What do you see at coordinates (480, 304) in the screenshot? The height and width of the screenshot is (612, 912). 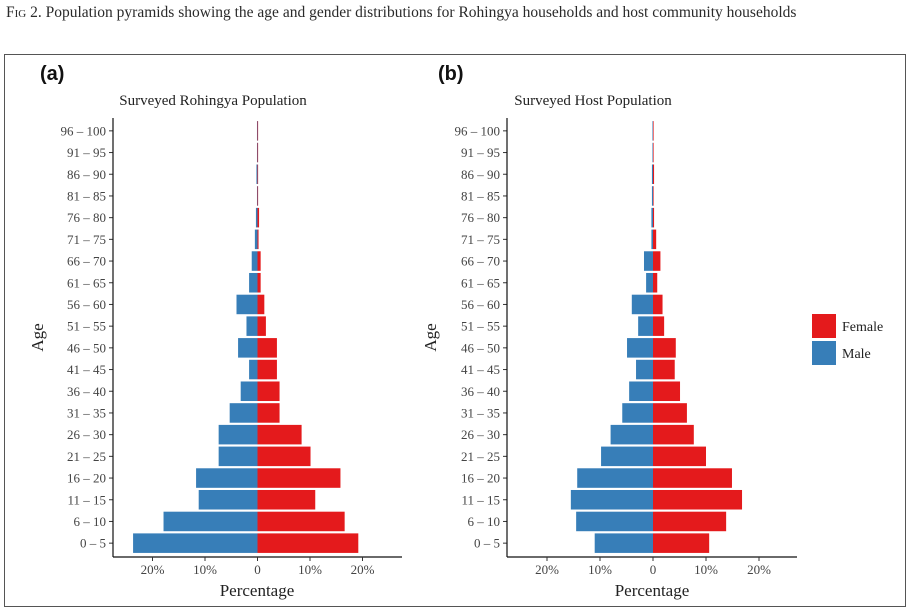 I see `y-tick-label: 56 – 60` at bounding box center [480, 304].